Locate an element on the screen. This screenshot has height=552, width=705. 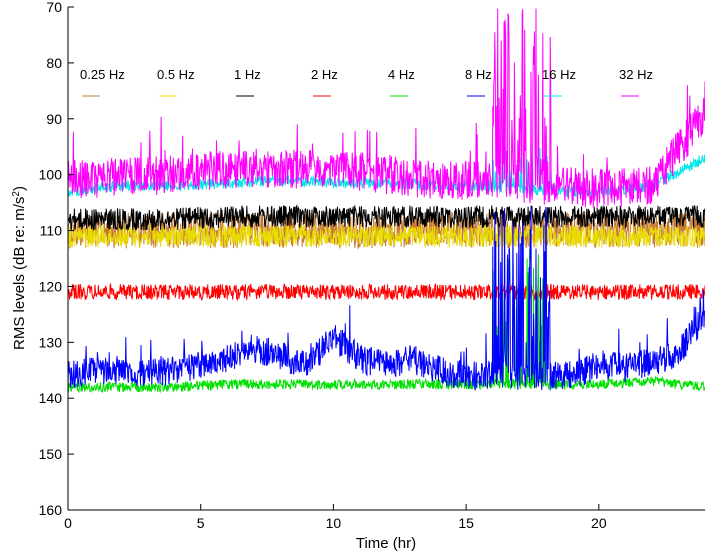
y-axis-title-main: RMS levels (dB re: m/s is located at coordinates (19, 273).